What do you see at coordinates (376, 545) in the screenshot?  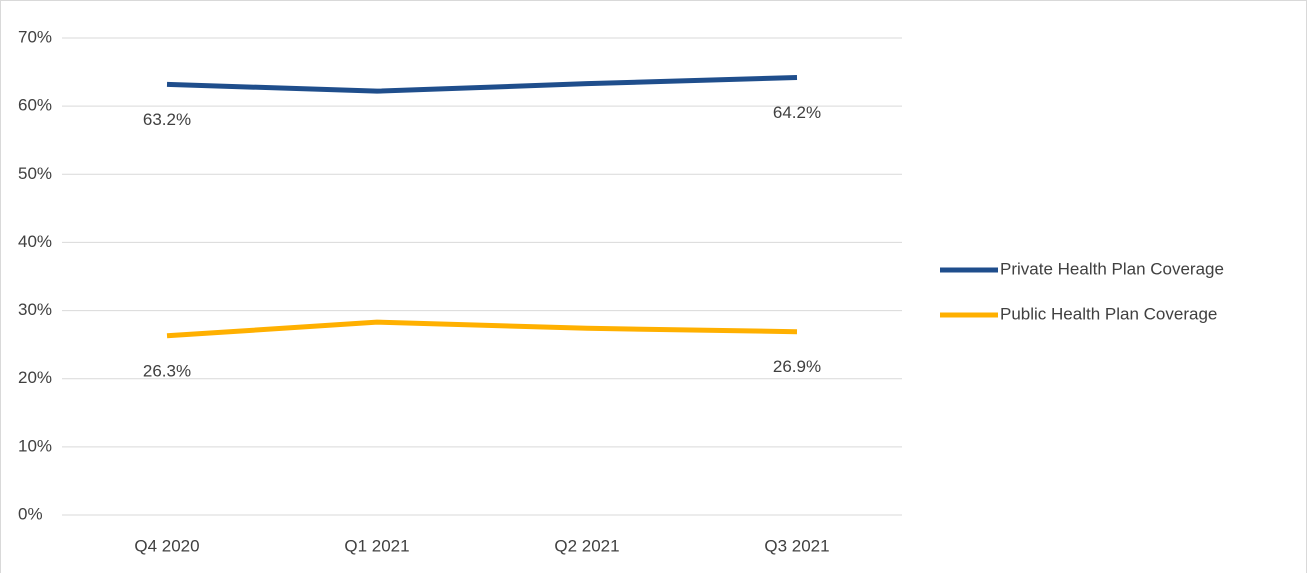 I see `x-tick-label: Q1 2021` at bounding box center [376, 545].